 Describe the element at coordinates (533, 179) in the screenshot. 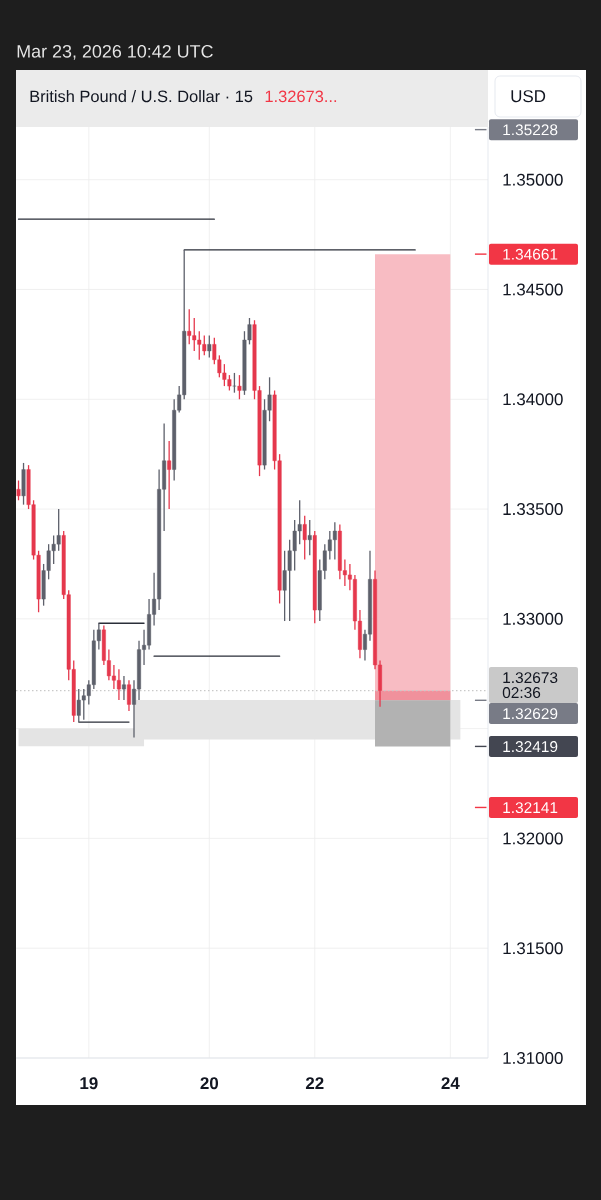

I see `y-tick-label: 1.35000` at that location.